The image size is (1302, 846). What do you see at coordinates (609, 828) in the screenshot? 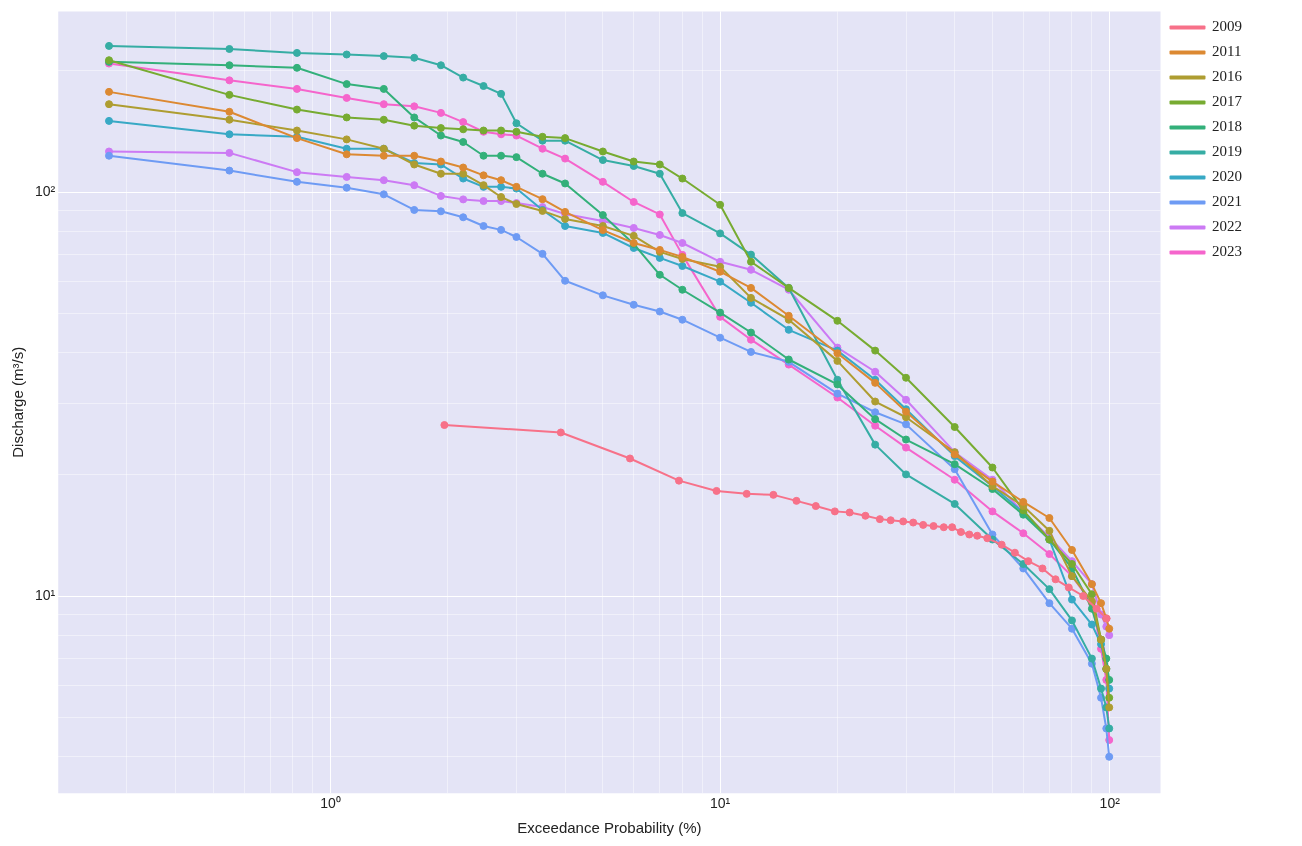
I see `x-axis-title: Exceedance Probability (%)` at bounding box center [609, 828].